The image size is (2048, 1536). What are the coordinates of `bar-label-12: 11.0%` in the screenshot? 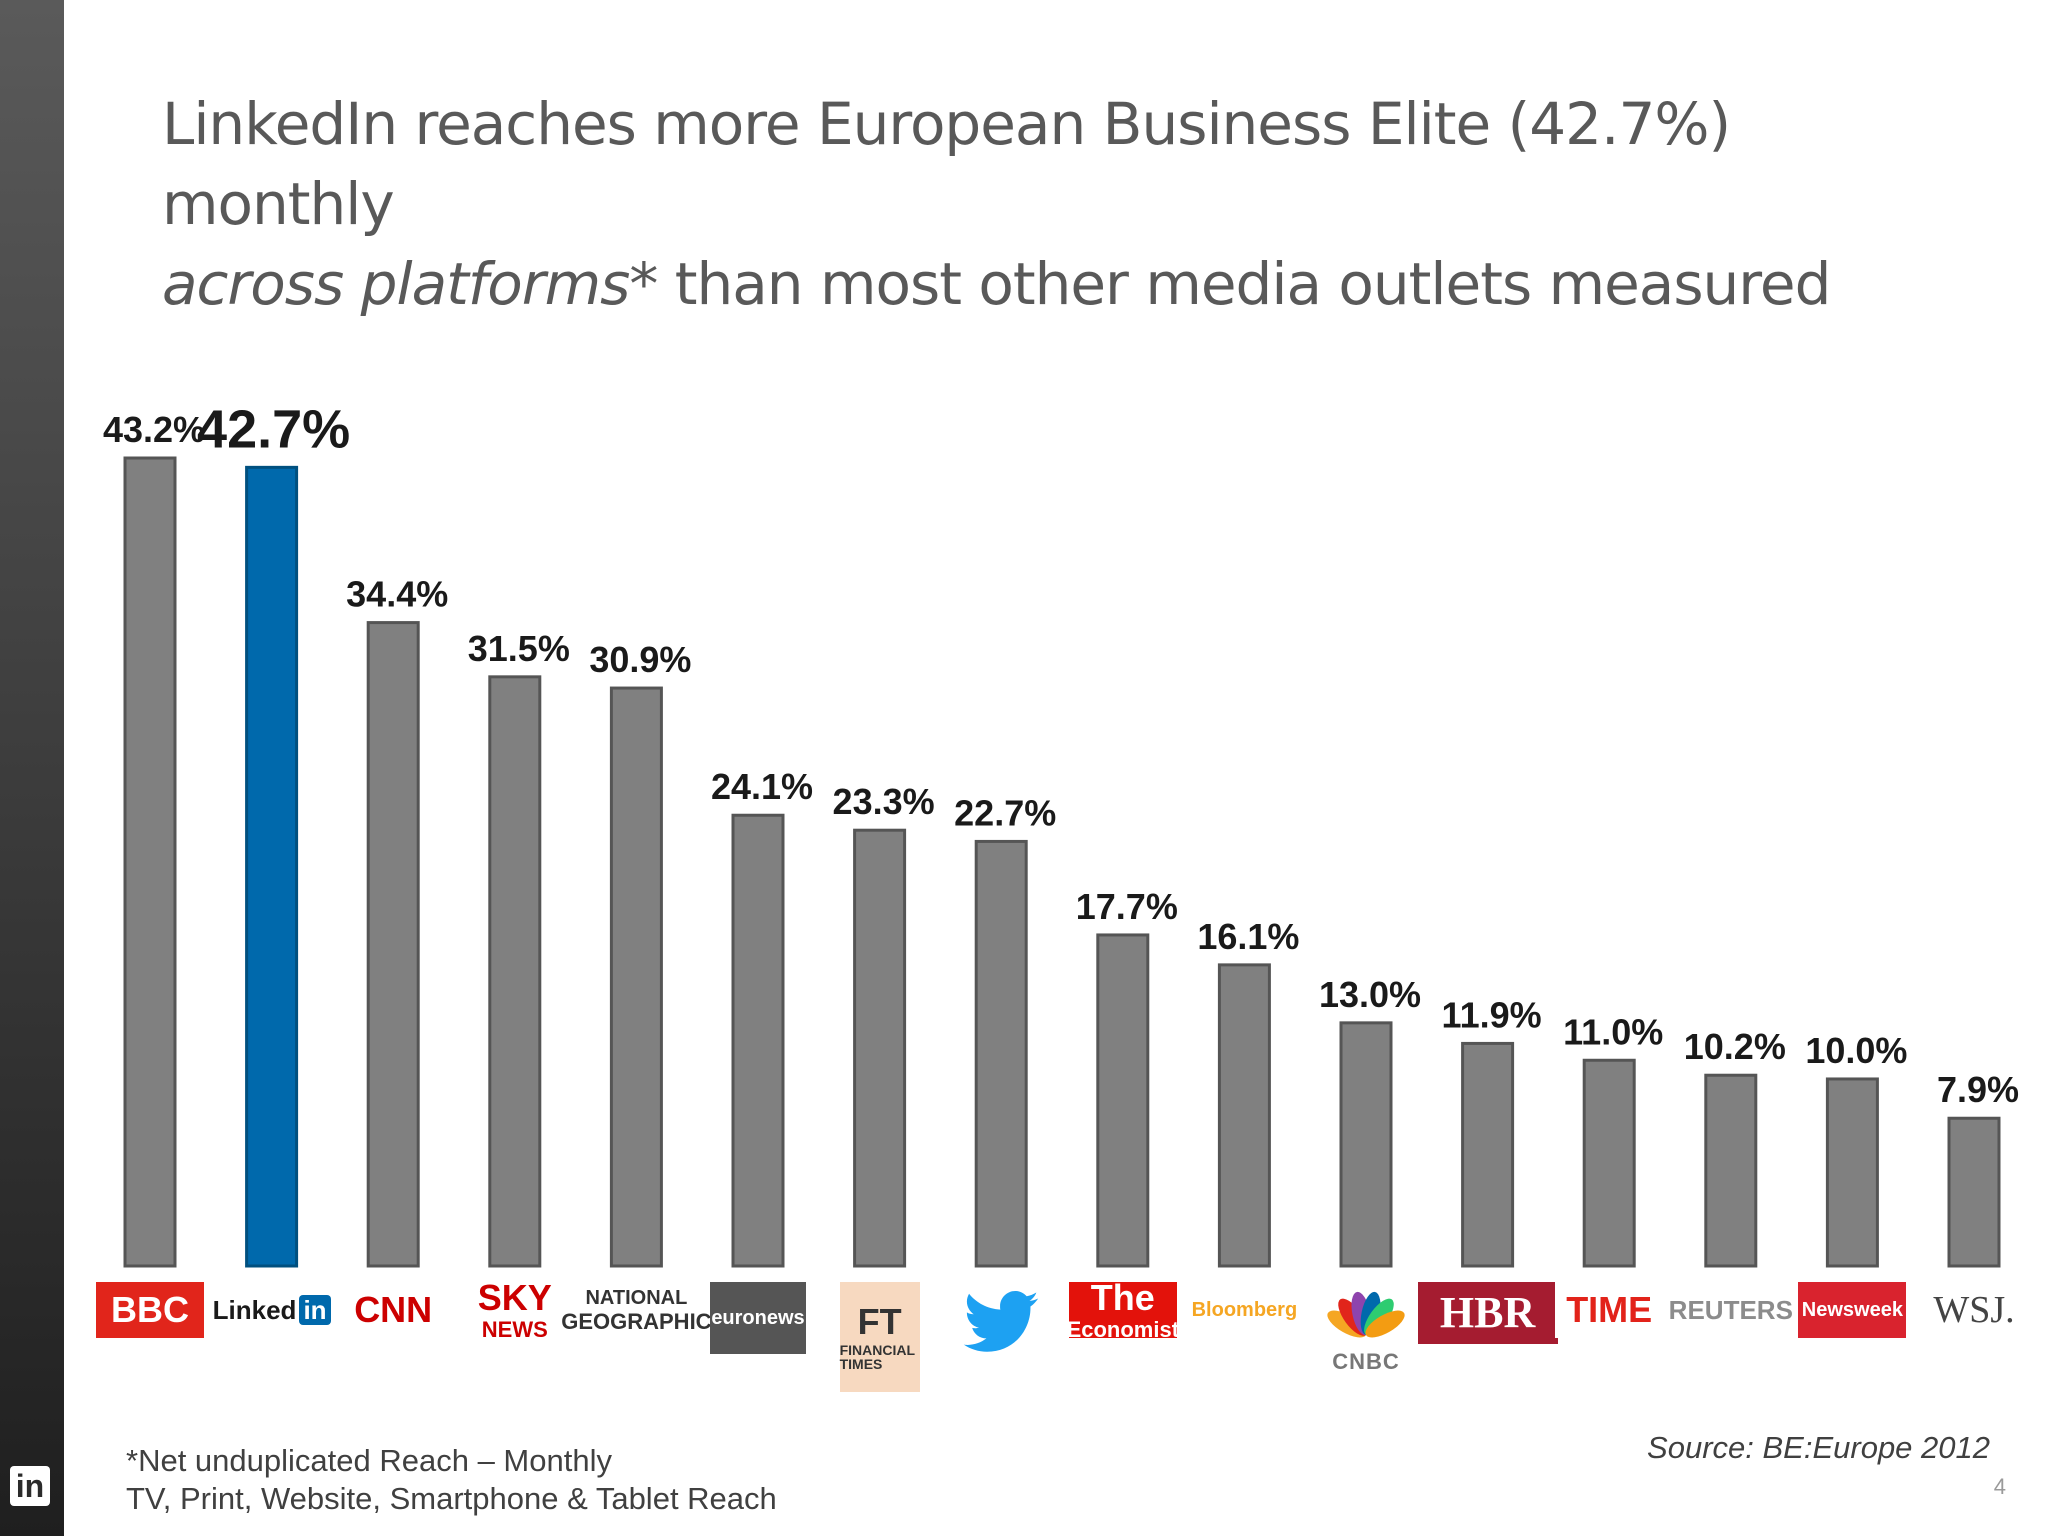 It's located at (1613, 1031).